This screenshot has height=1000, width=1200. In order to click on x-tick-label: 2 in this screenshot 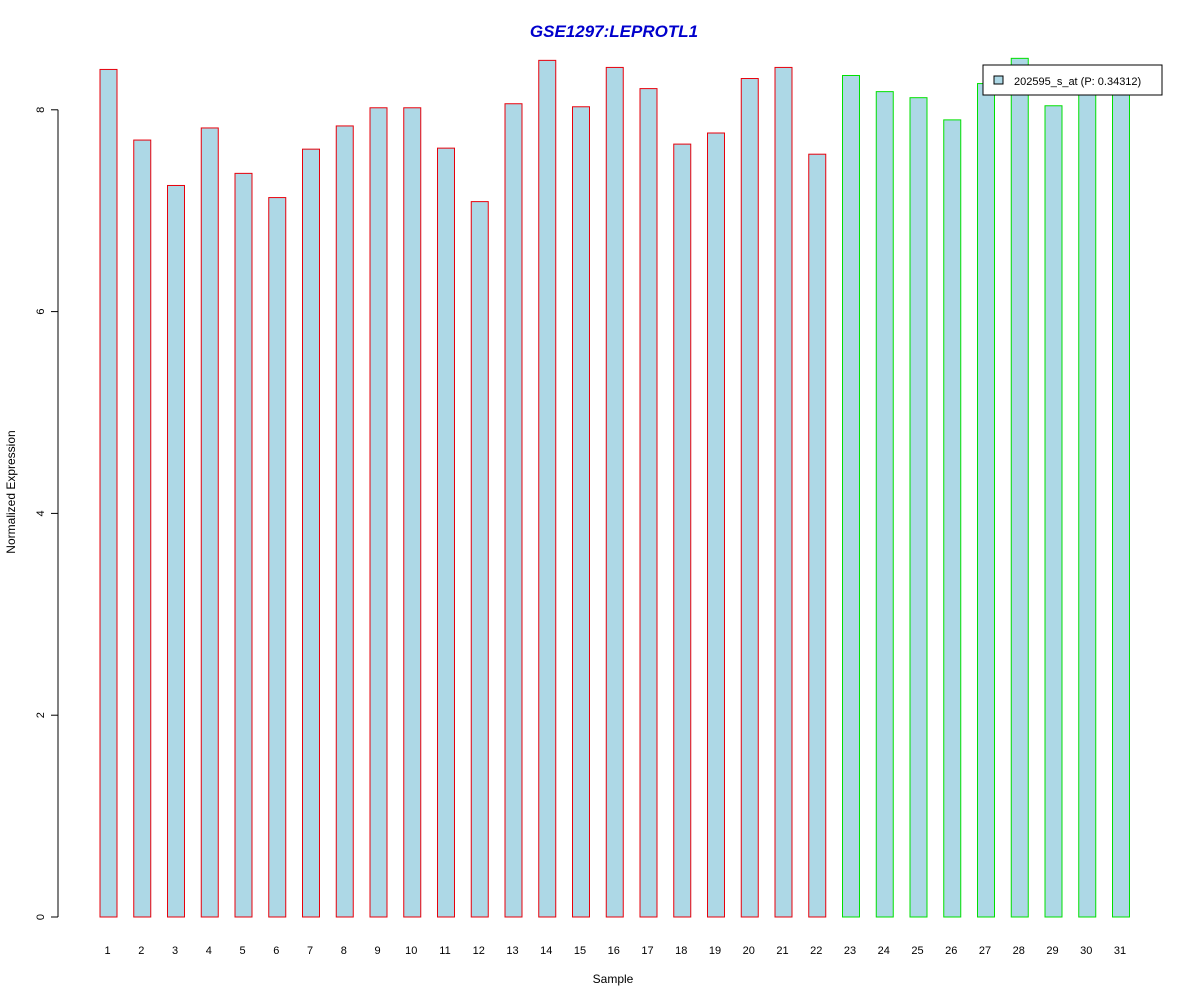, I will do `click(141, 951)`.